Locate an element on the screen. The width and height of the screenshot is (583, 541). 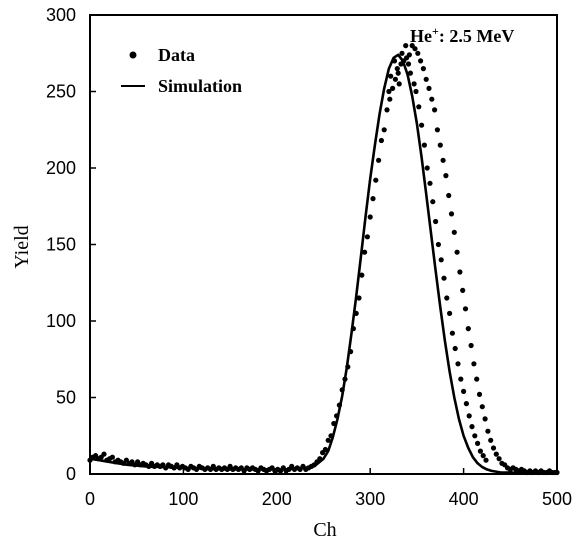
y-tick-label: 200 is located at coordinates (61, 168).